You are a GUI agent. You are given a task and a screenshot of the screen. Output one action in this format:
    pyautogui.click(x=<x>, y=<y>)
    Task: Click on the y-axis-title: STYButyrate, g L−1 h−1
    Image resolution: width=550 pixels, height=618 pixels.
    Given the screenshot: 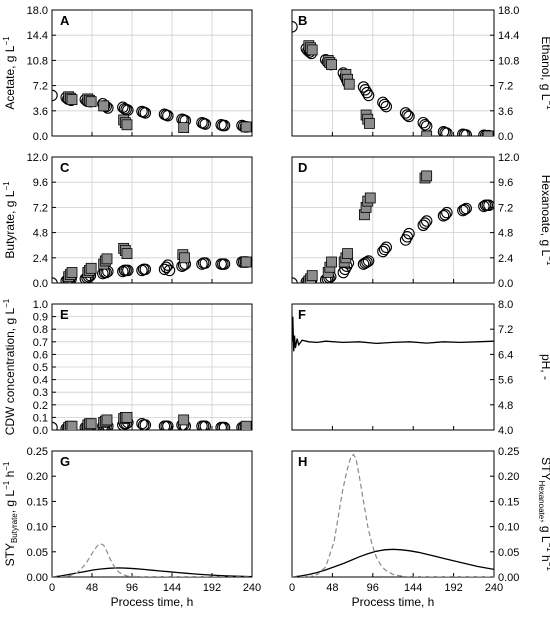 What is the action you would take?
    pyautogui.click(x=10, y=513)
    